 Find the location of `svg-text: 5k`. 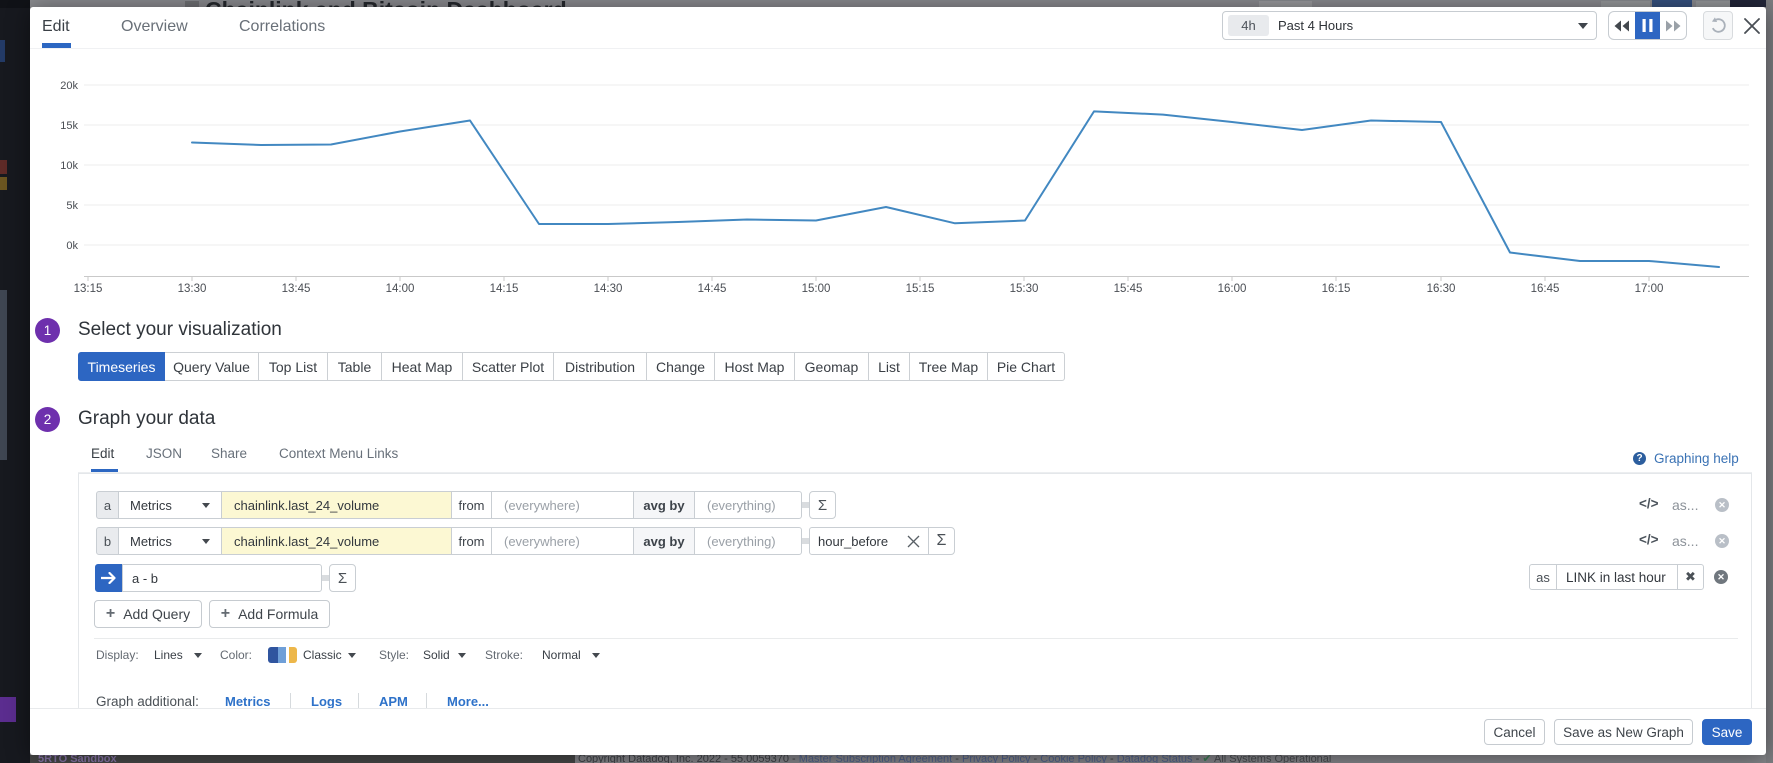

svg-text: 5k is located at coordinates (72, 206).